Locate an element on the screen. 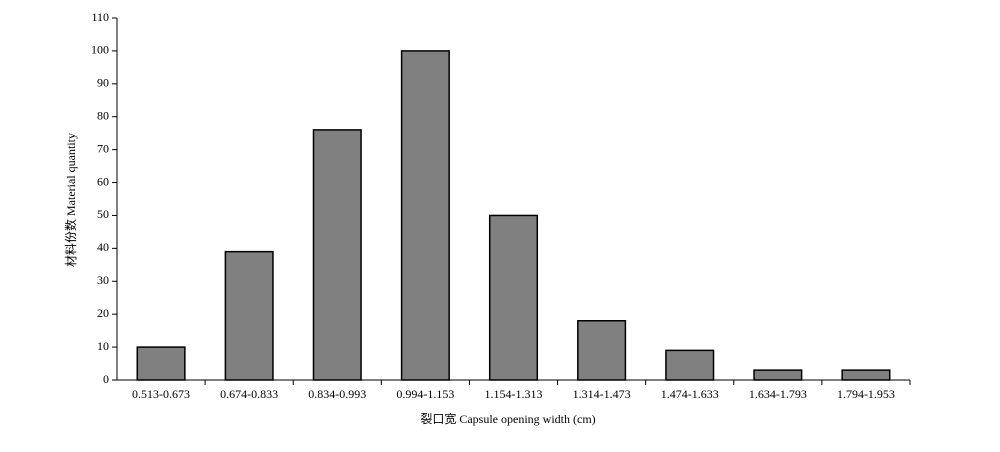 This screenshot has width=1000, height=452. x-tick-label: 0.834-0.993 is located at coordinates (337, 394).